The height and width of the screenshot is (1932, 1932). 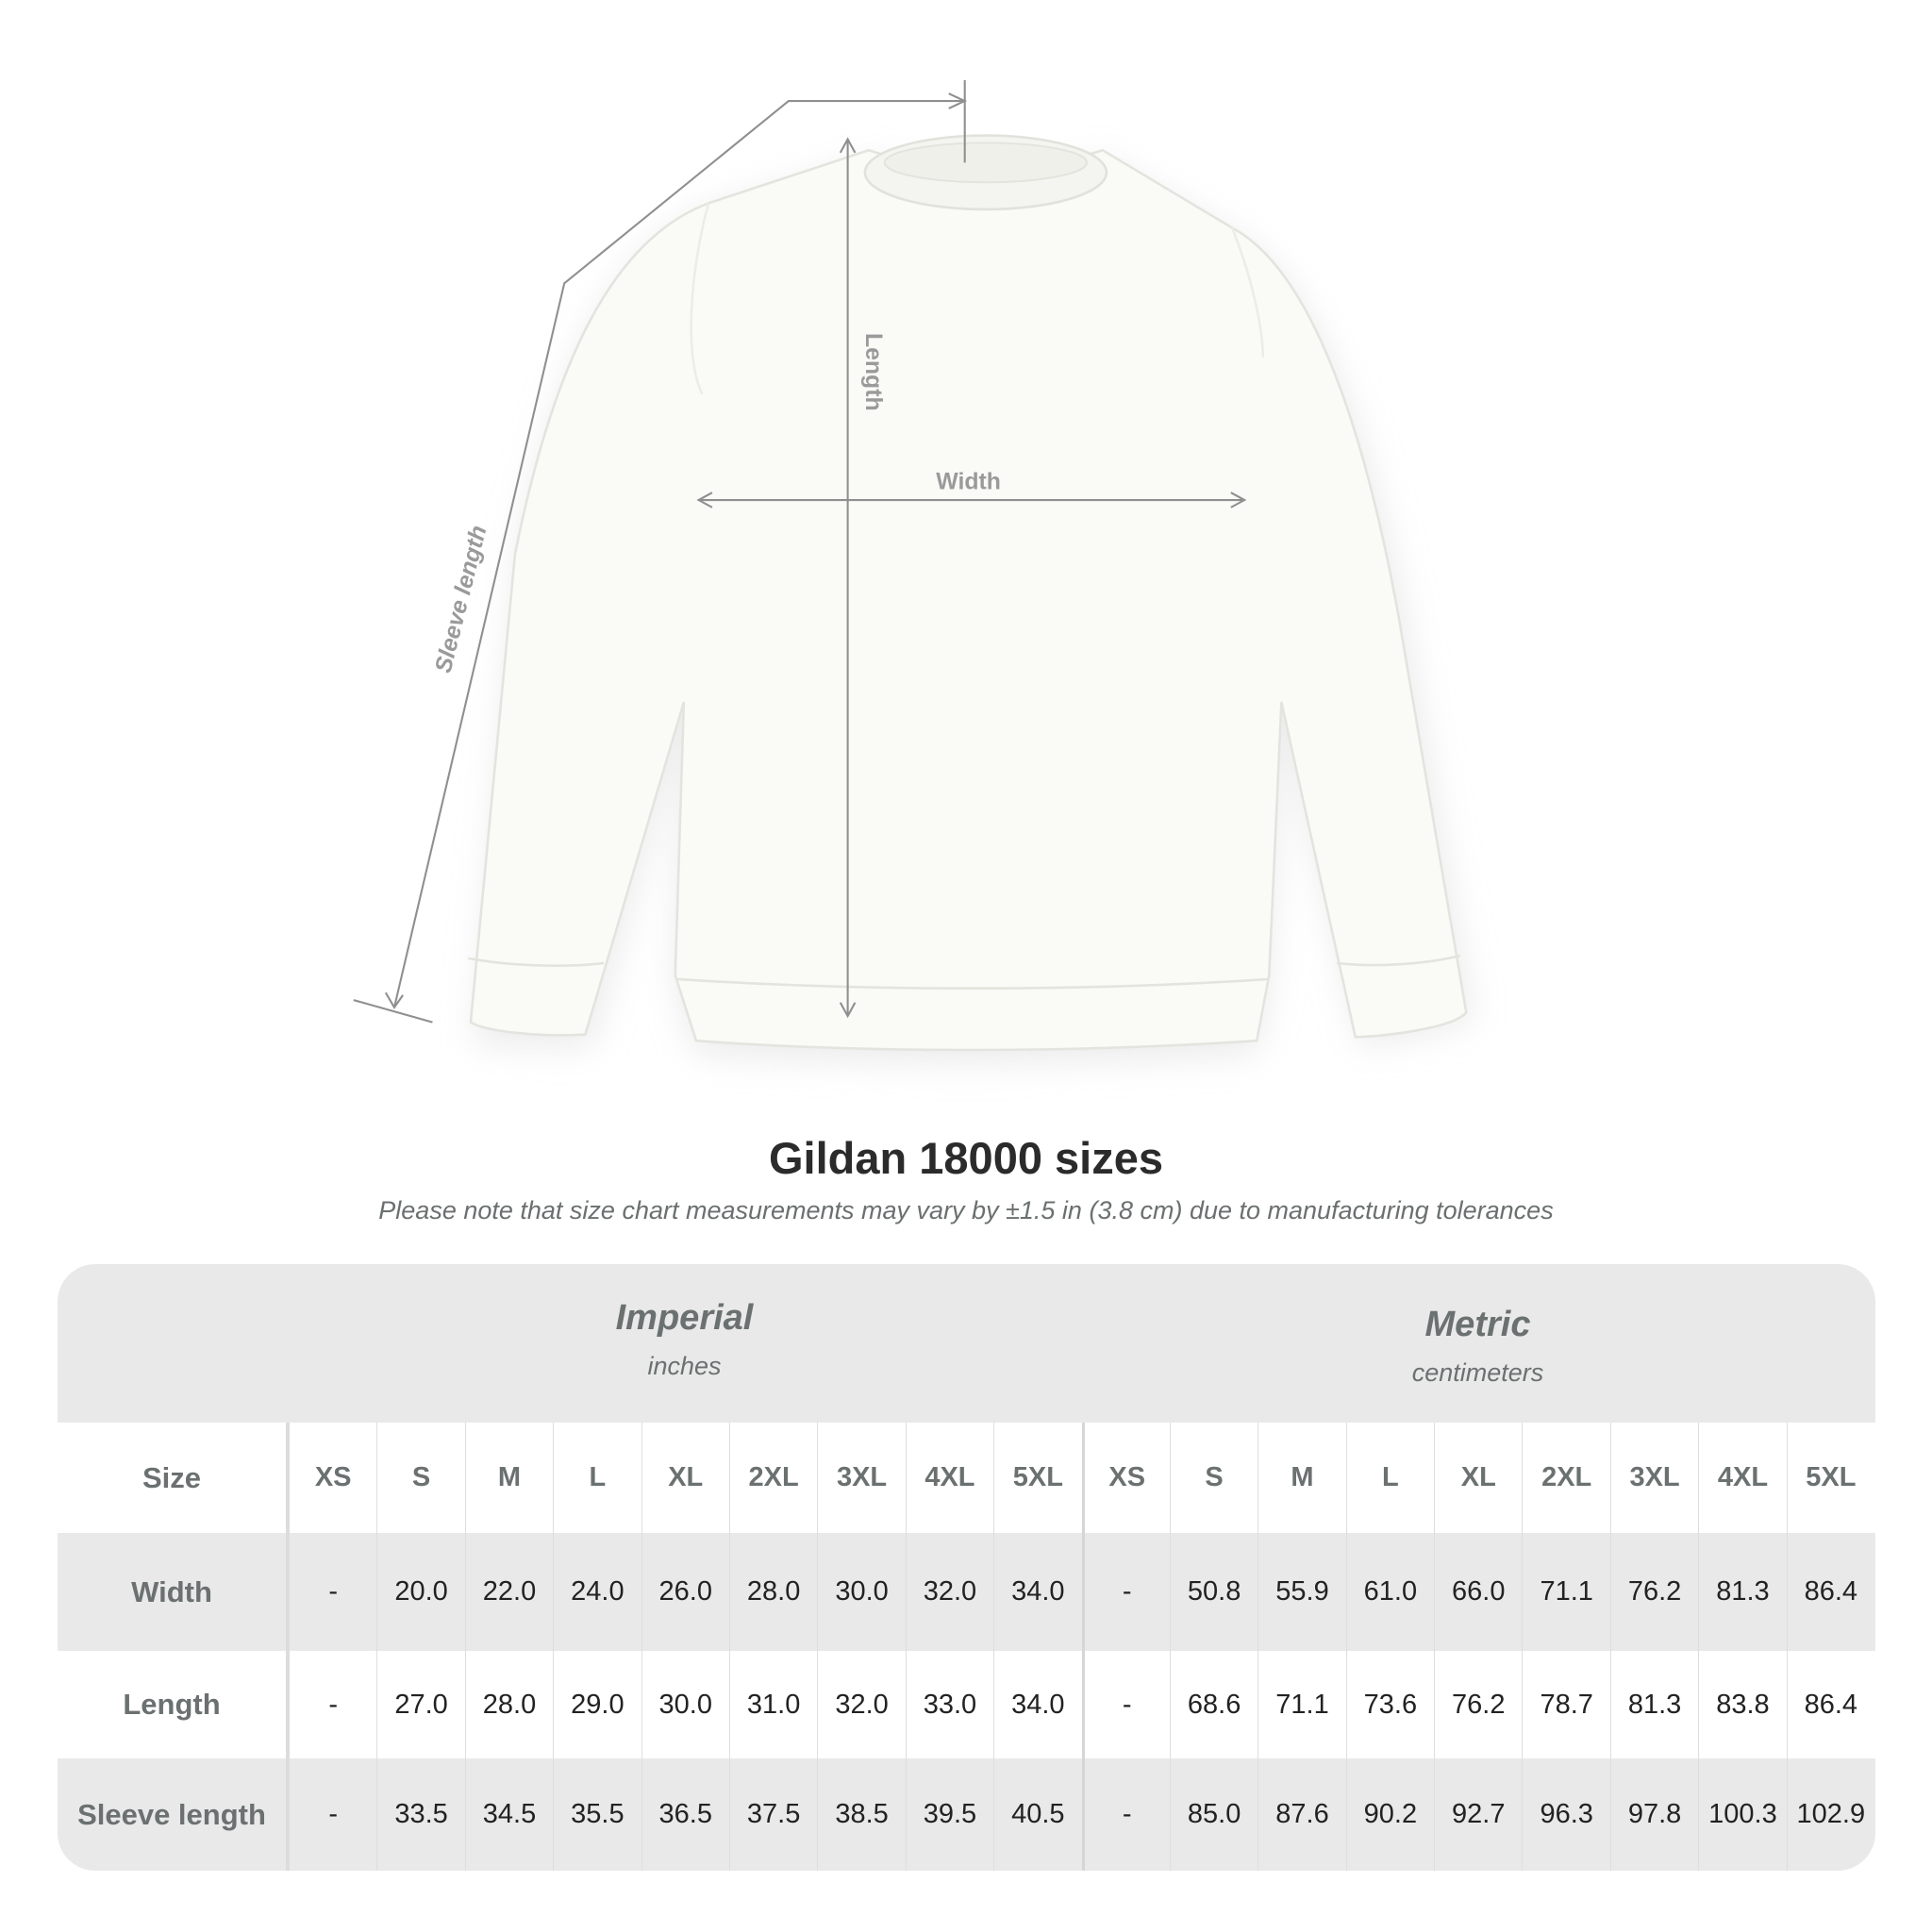 What do you see at coordinates (1742, 1704) in the screenshot?
I see `metric-value: 83.8` at bounding box center [1742, 1704].